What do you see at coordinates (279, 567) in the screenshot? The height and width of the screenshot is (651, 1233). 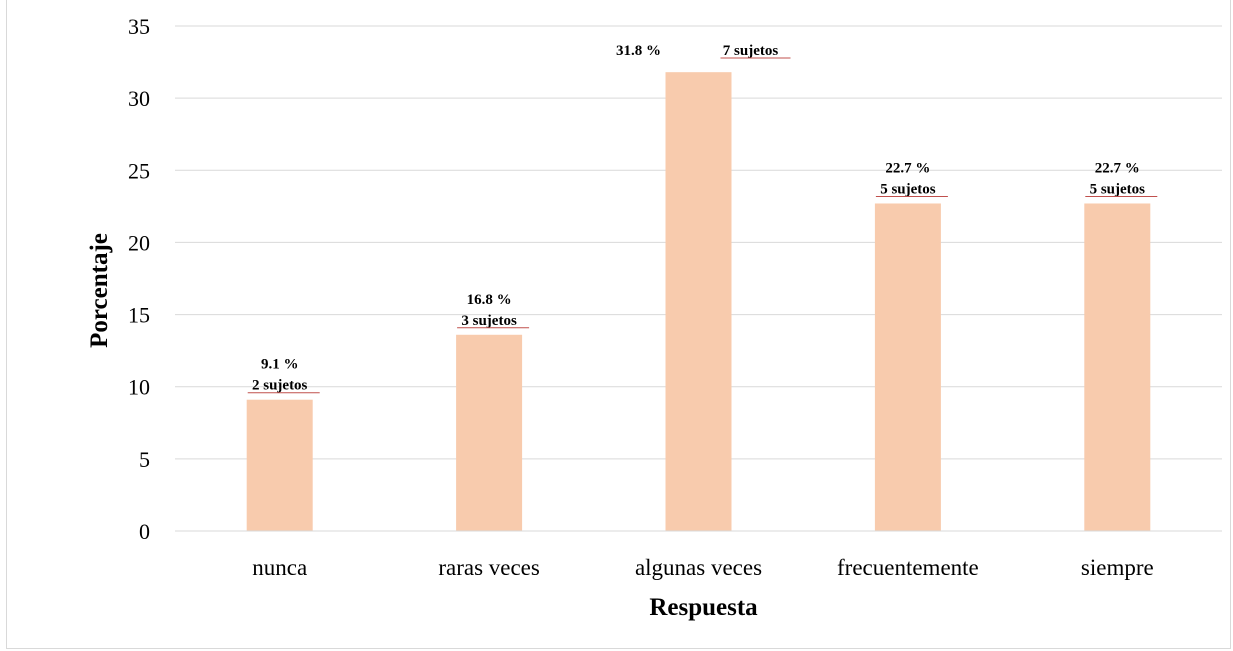 I see `x-category-label: nunca` at bounding box center [279, 567].